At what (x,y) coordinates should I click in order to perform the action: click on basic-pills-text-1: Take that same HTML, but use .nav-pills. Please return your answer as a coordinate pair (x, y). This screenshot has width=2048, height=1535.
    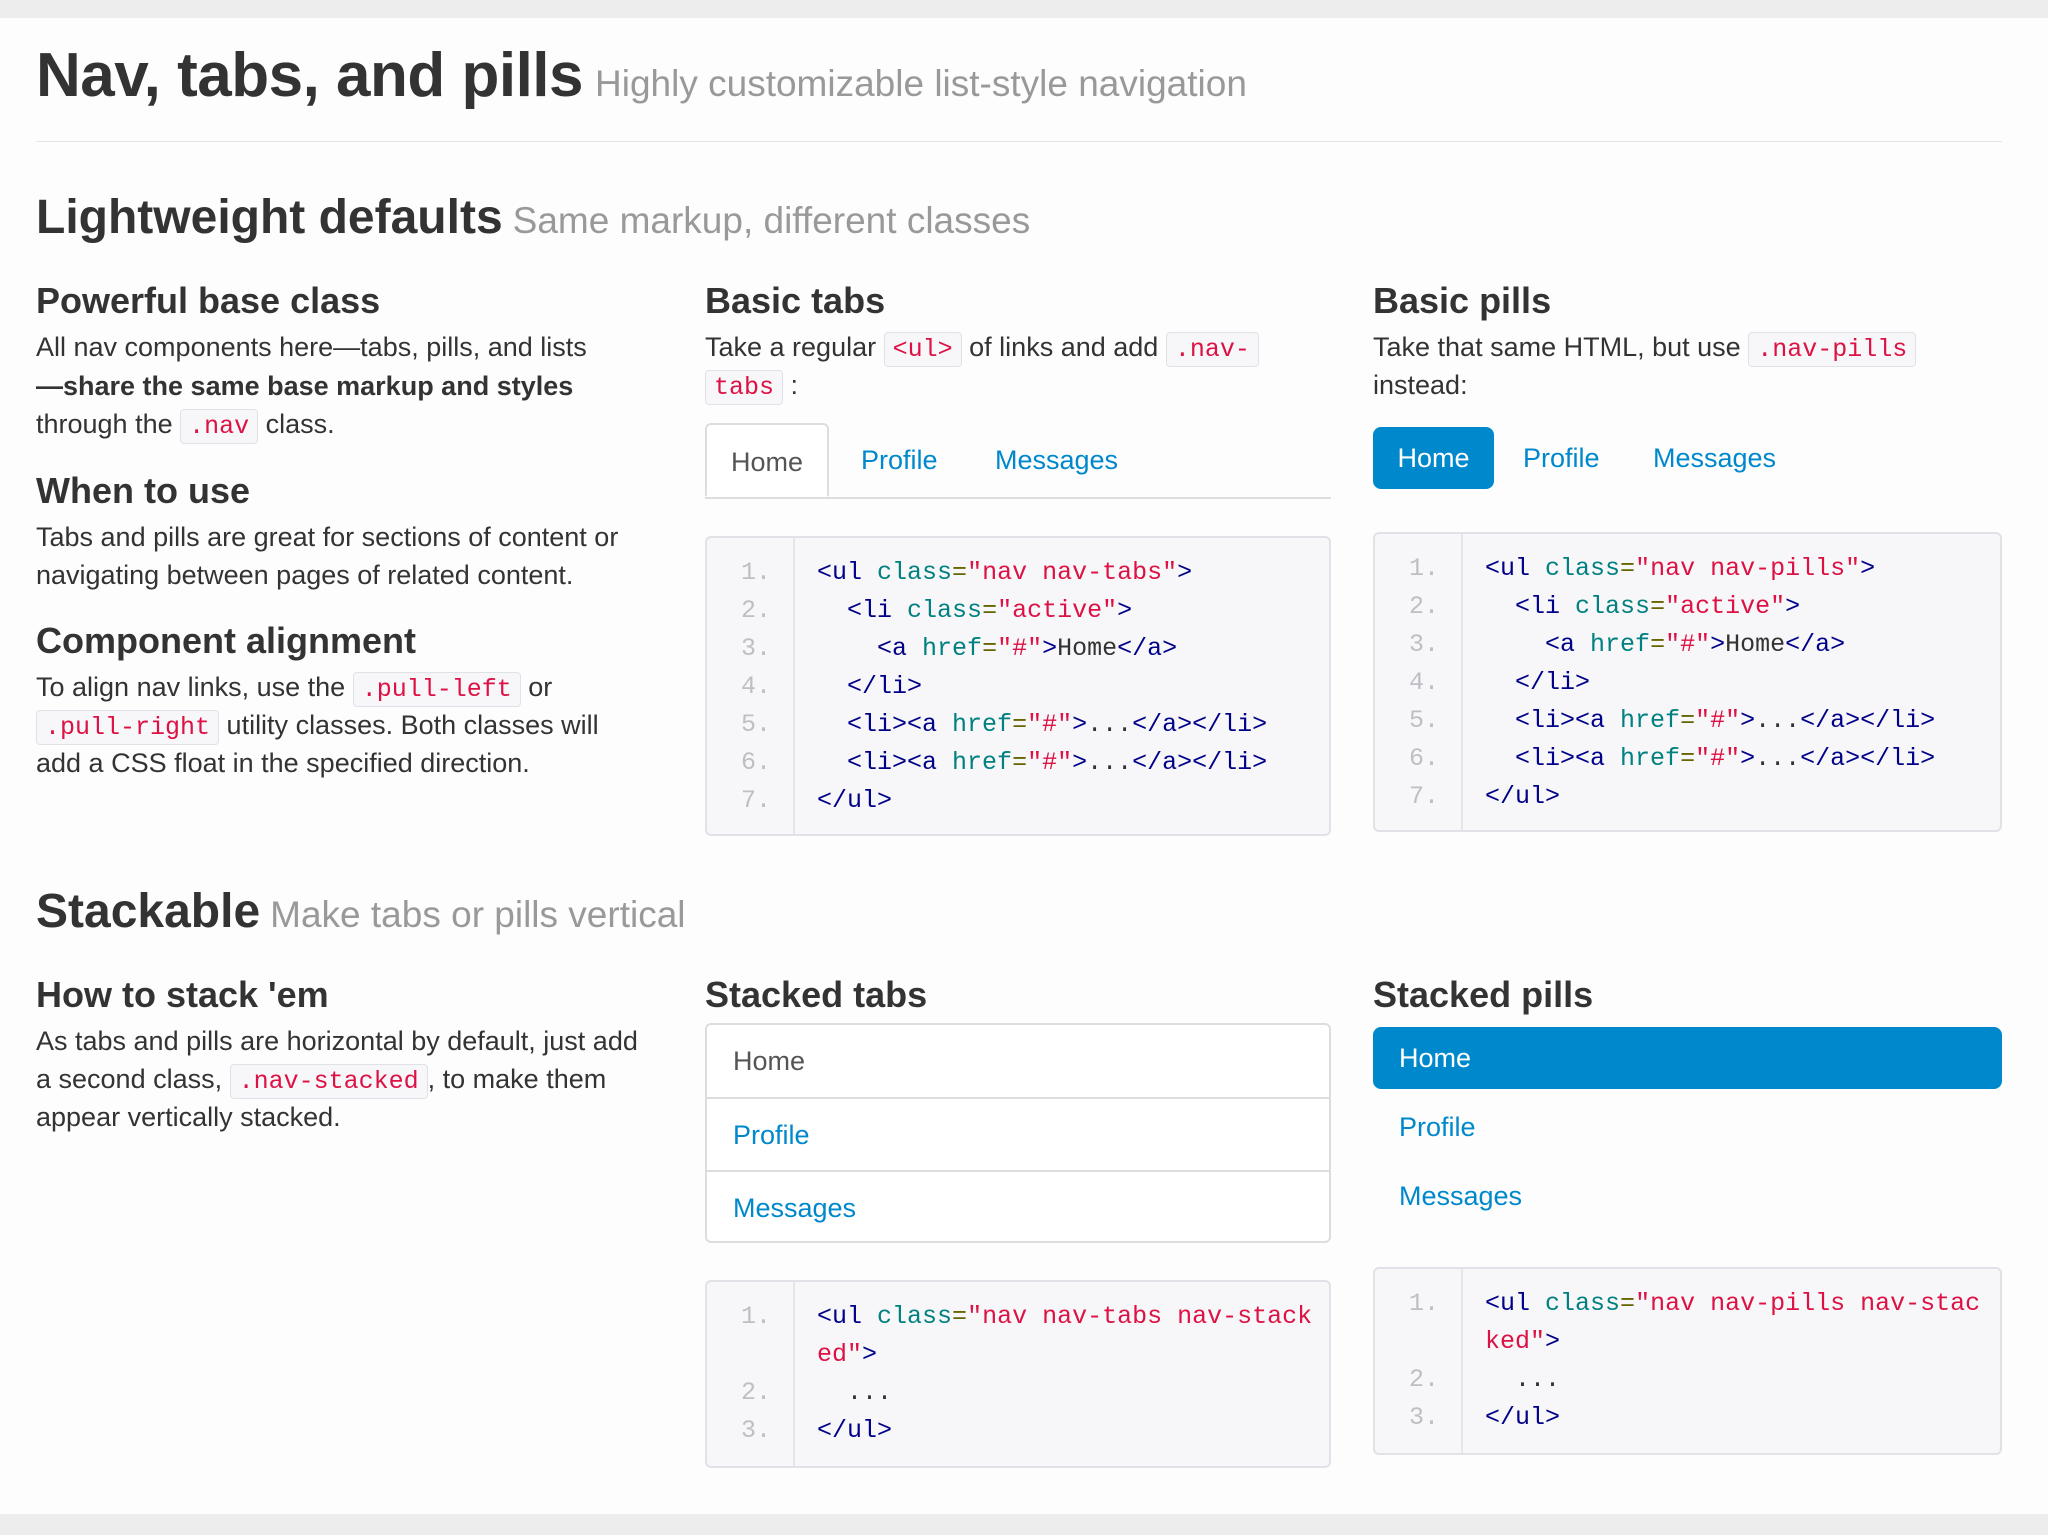
    Looking at the image, I should click on (1645, 348).